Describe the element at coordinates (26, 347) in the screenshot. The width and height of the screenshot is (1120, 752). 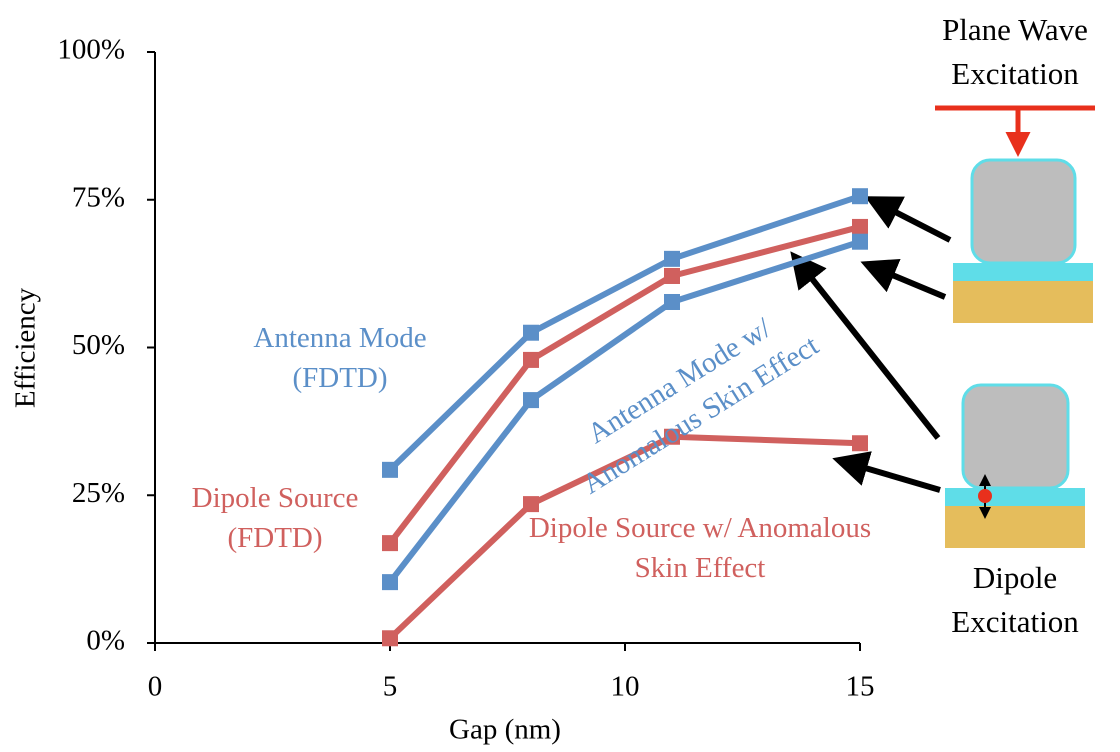
I see `y-axis-label: Efficiency` at that location.